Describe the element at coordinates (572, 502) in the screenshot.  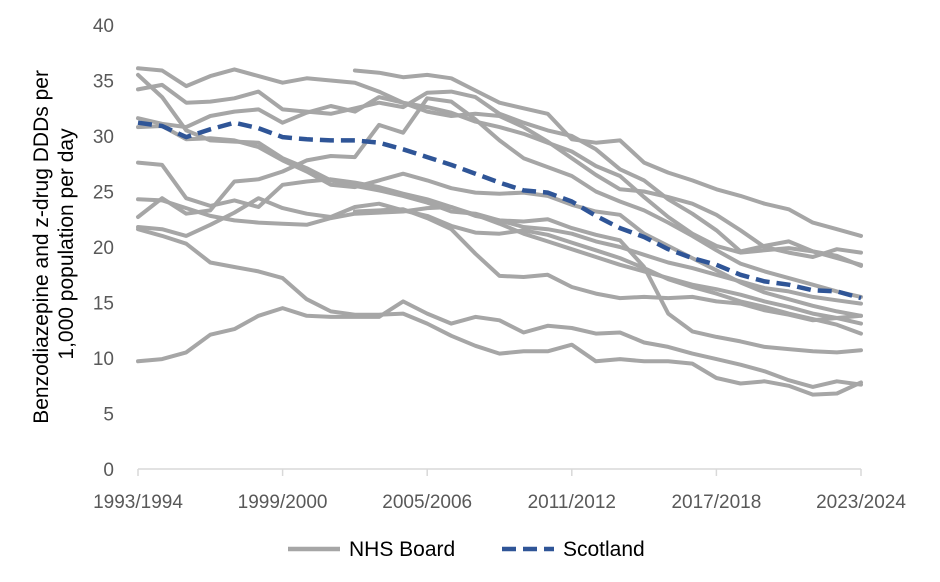
I see `x-tick-label: 2011/2012` at that location.